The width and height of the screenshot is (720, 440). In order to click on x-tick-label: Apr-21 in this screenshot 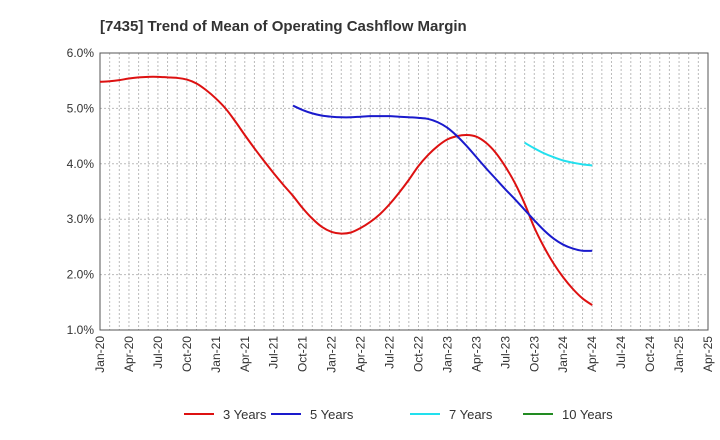, I will do `click(245, 354)`.